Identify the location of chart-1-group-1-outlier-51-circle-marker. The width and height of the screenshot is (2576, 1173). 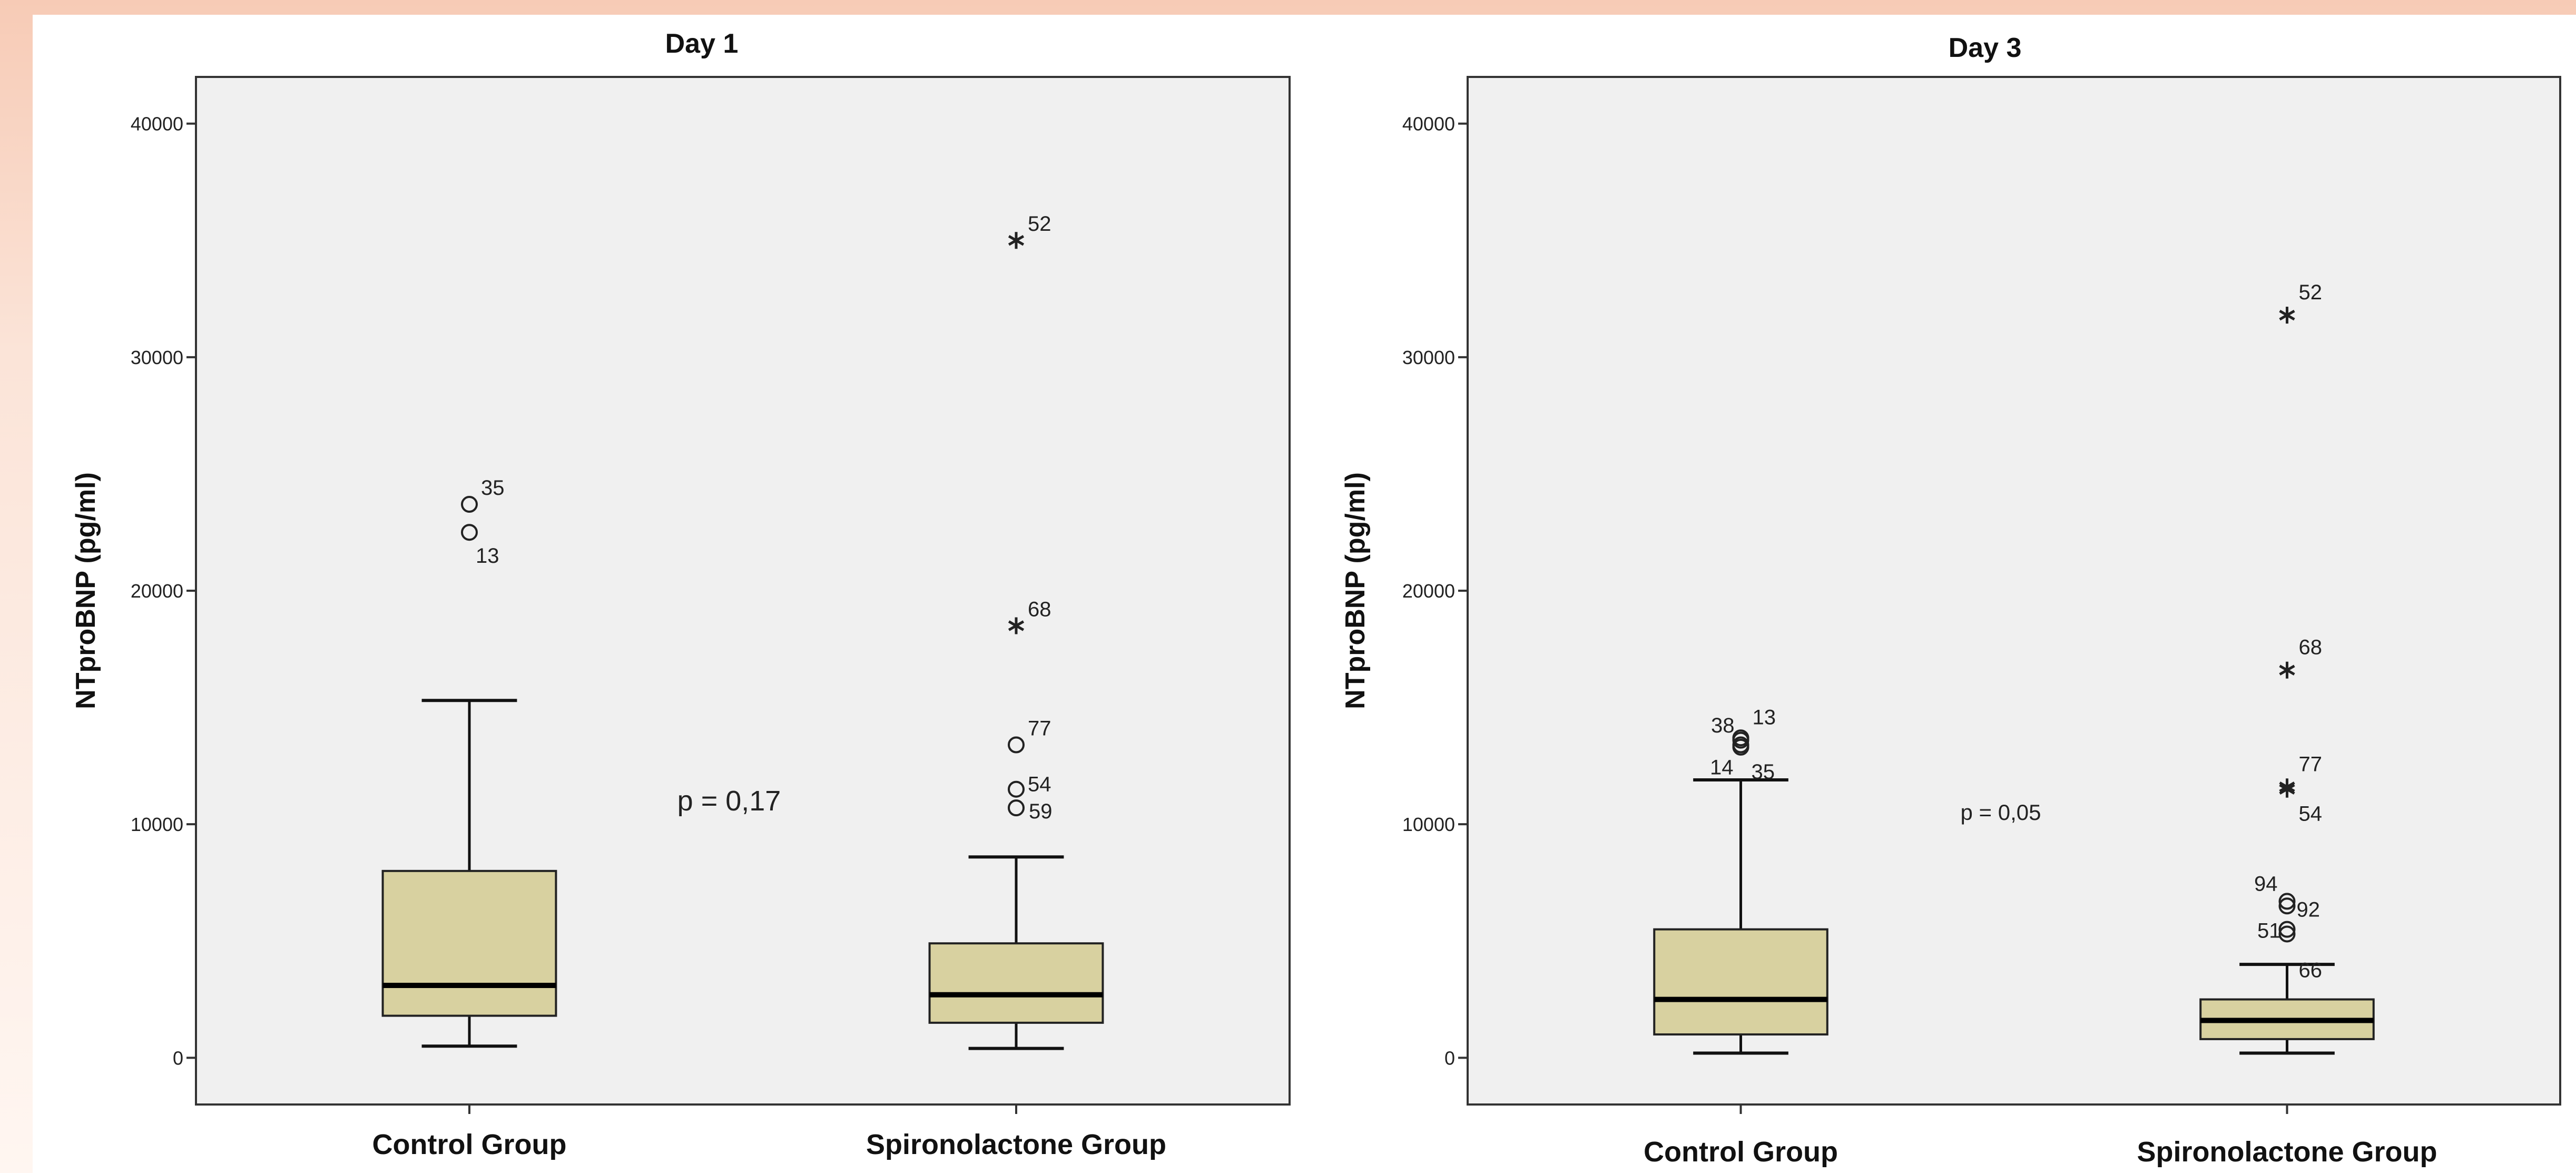
(2287, 930).